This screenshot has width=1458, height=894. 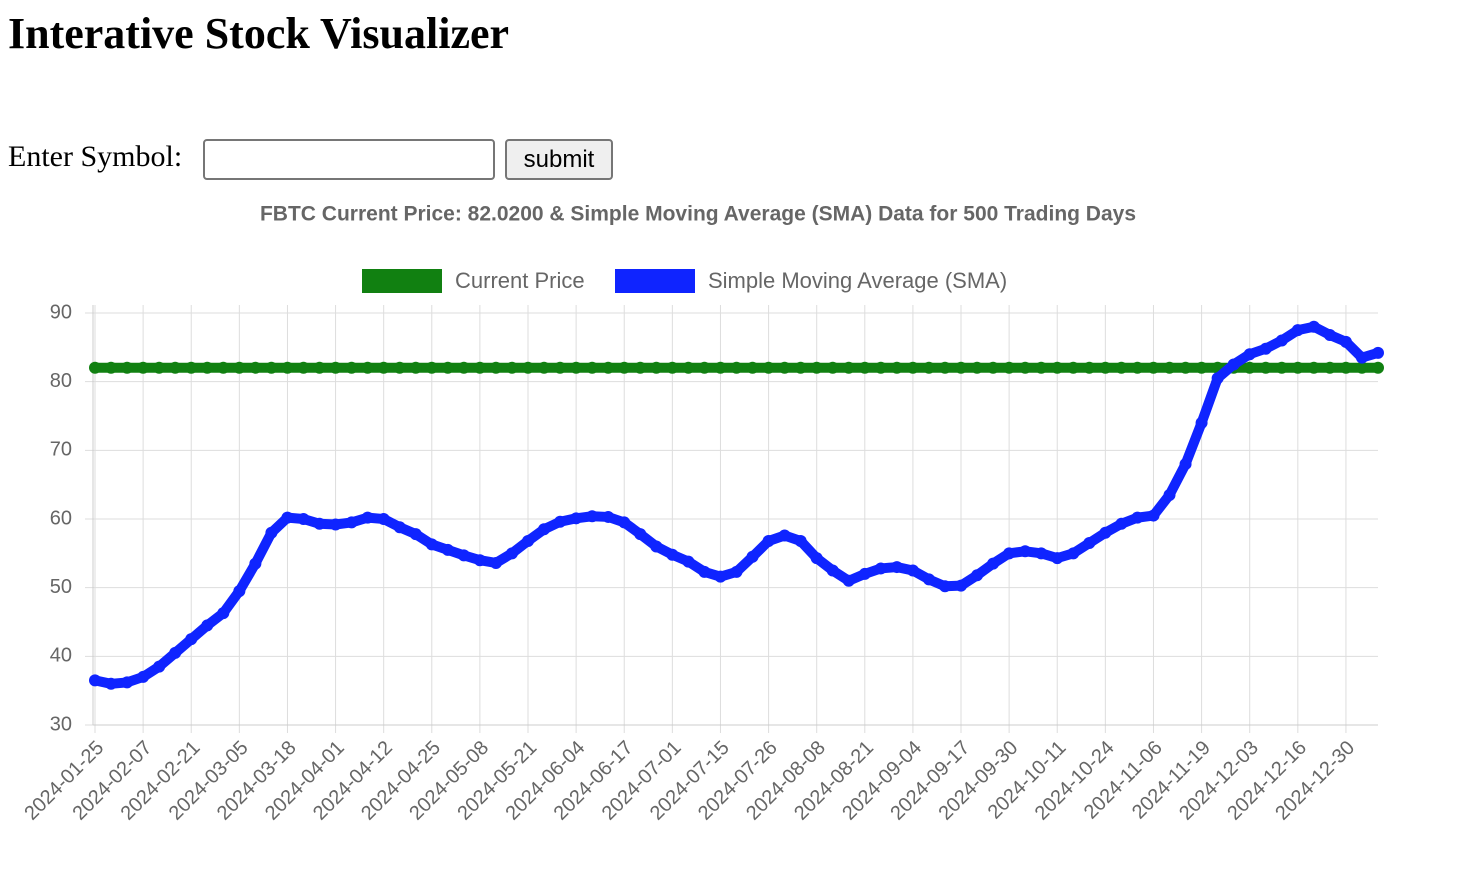 I want to click on legend-label: Current Price, so click(x=520, y=280).